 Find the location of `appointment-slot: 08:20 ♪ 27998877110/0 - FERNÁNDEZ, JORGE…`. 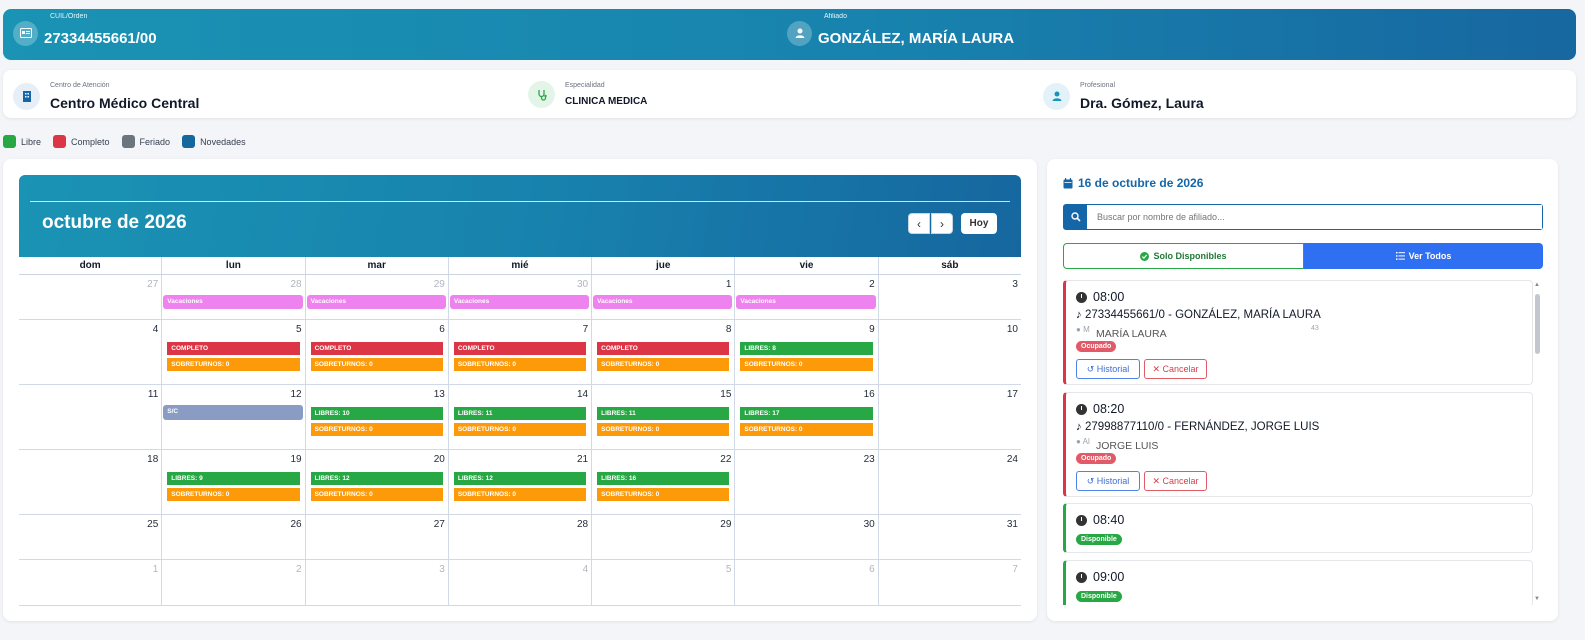

appointment-slot: 08:20 ♪ 27998877110/0 - FERNÁNDEZ, JORGE… is located at coordinates (1298, 444).